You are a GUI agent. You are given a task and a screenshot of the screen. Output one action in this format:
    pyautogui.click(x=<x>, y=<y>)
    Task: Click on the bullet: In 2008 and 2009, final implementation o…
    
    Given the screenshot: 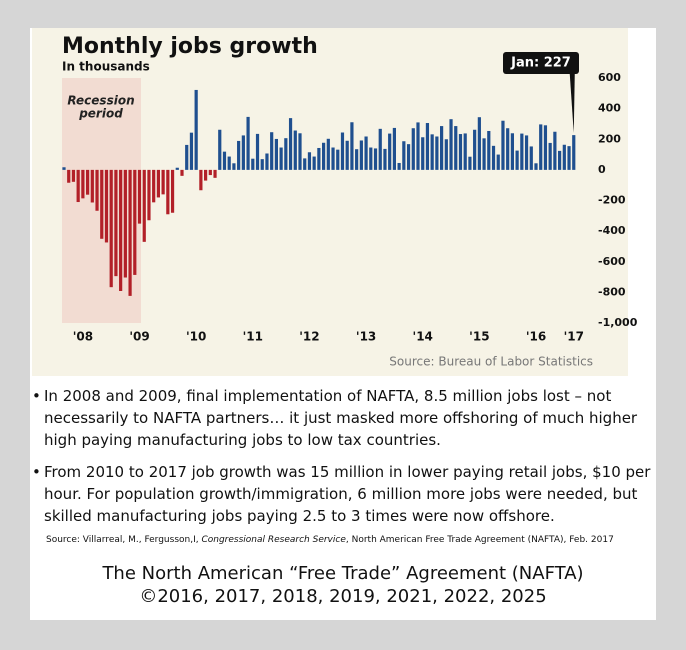 What is the action you would take?
    pyautogui.click(x=348, y=418)
    